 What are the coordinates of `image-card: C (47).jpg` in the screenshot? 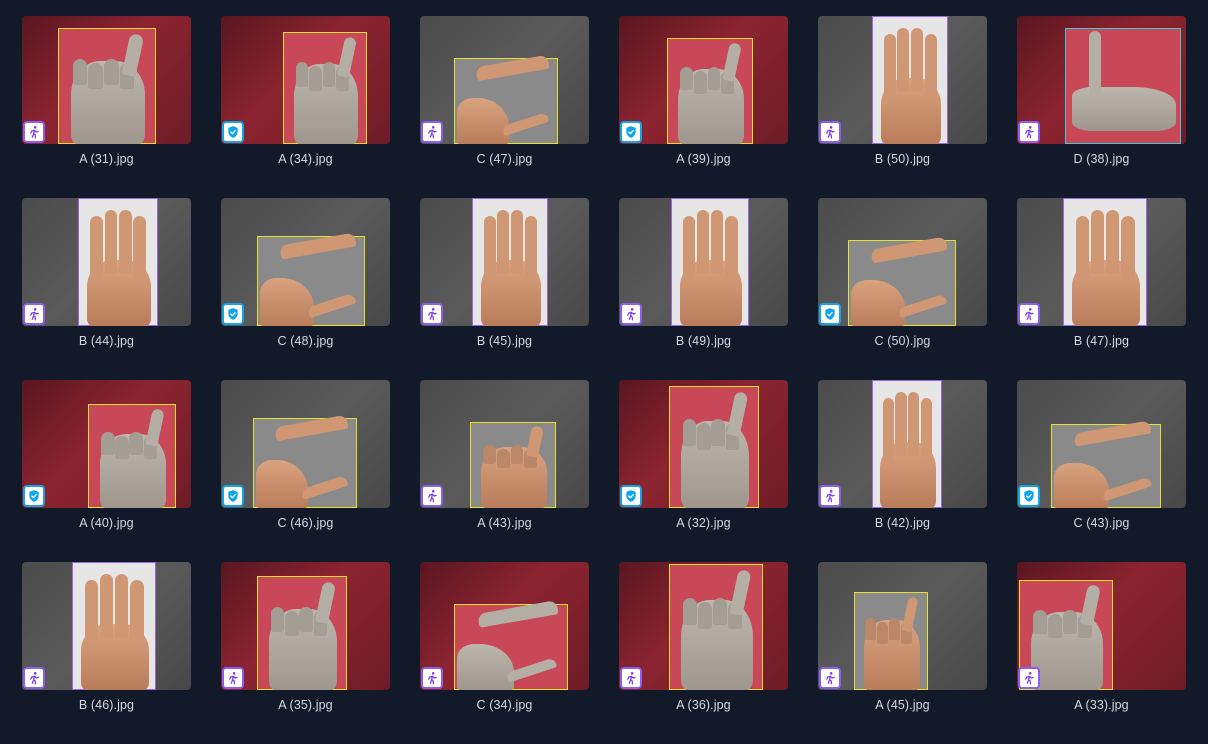 It's located at (504, 107).